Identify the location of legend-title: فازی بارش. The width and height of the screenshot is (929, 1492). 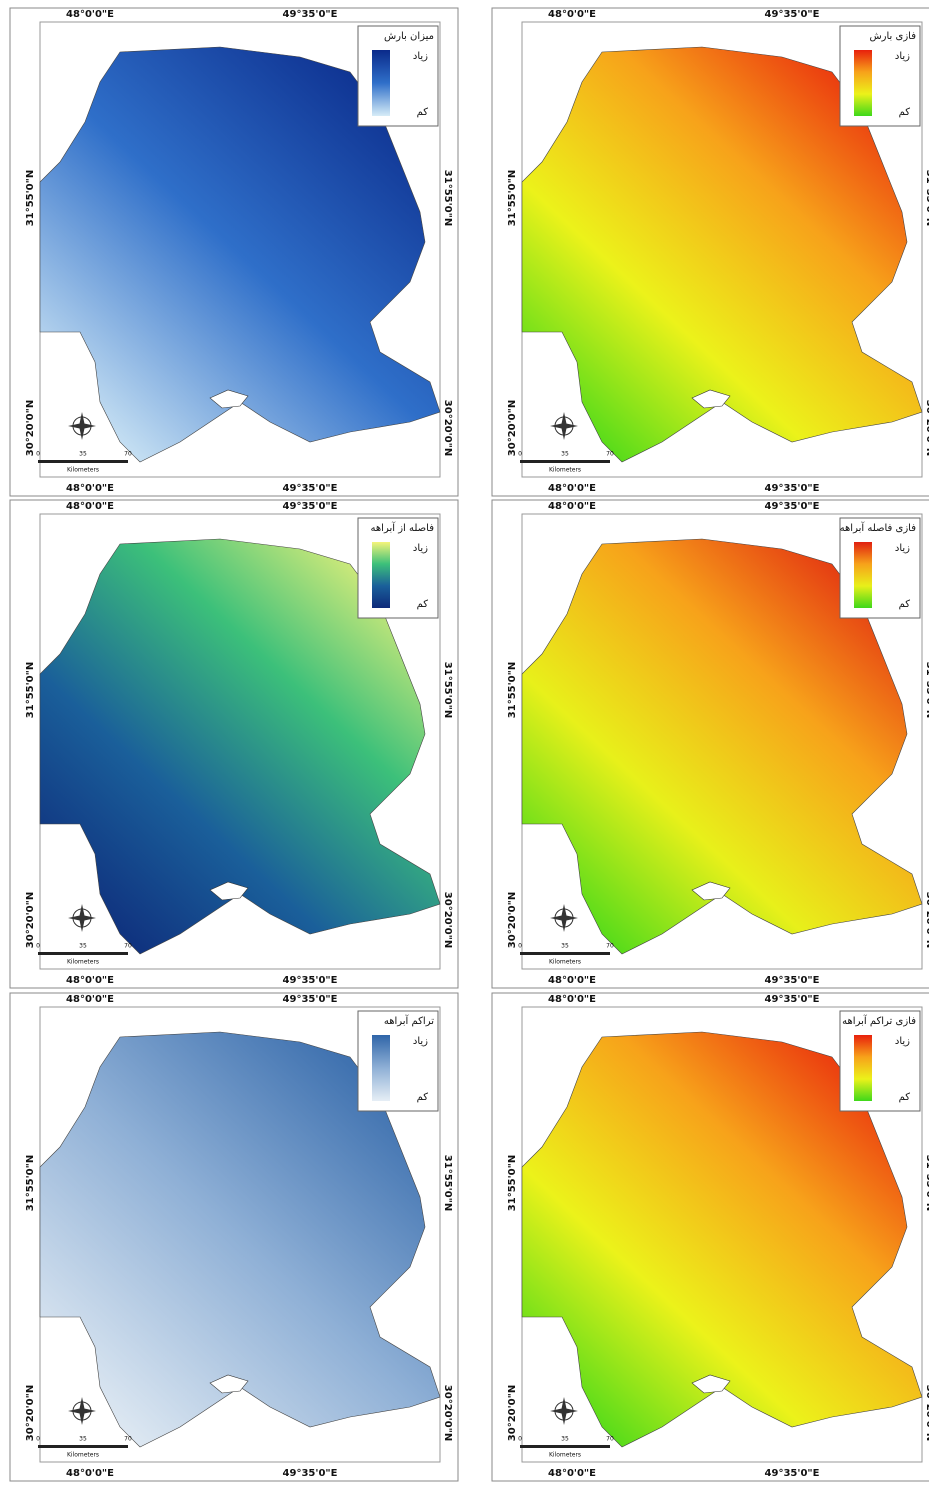
(892, 36).